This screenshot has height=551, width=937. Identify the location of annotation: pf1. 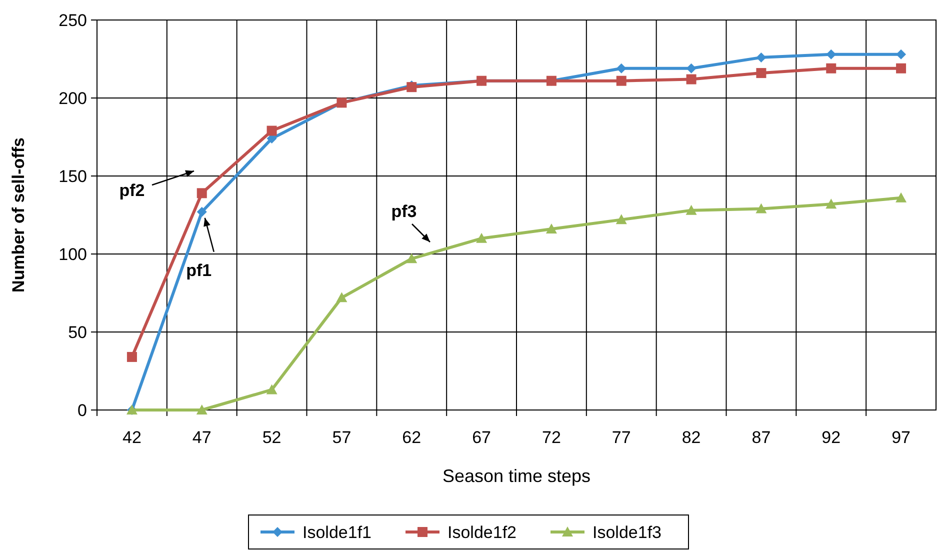
(199, 270).